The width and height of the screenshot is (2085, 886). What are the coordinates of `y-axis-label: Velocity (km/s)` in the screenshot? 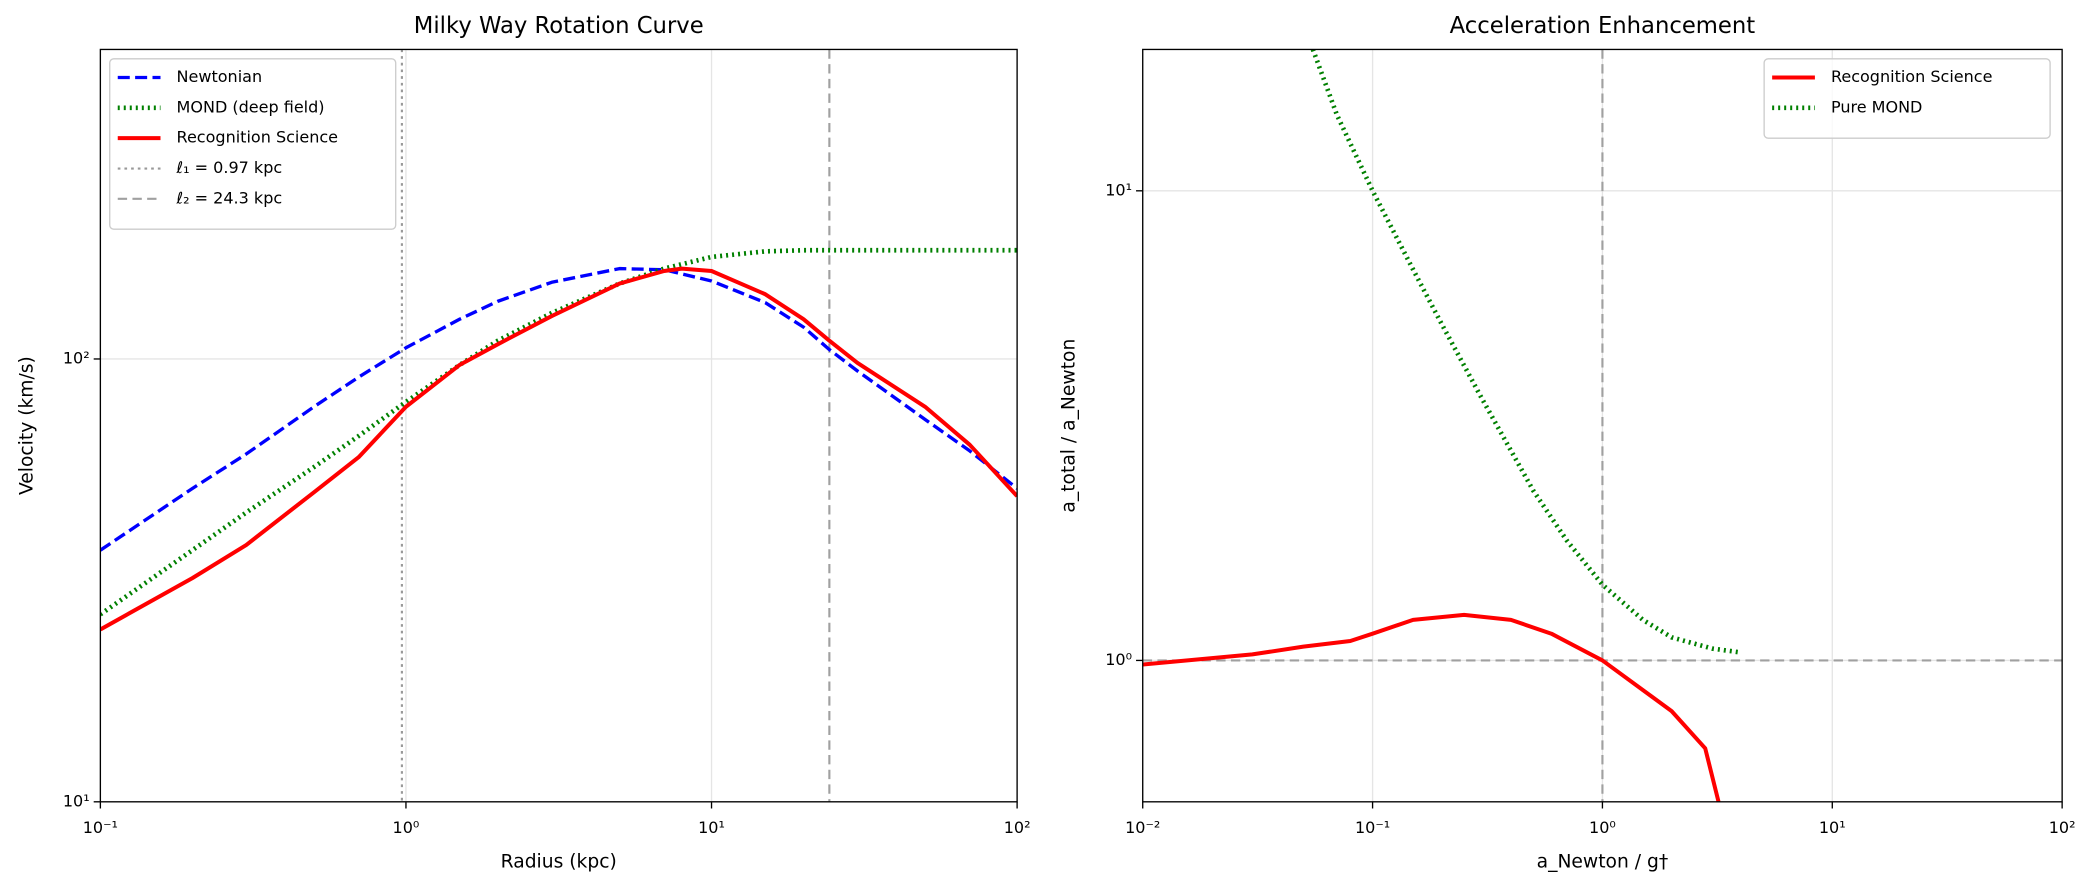 It's located at (26, 425).